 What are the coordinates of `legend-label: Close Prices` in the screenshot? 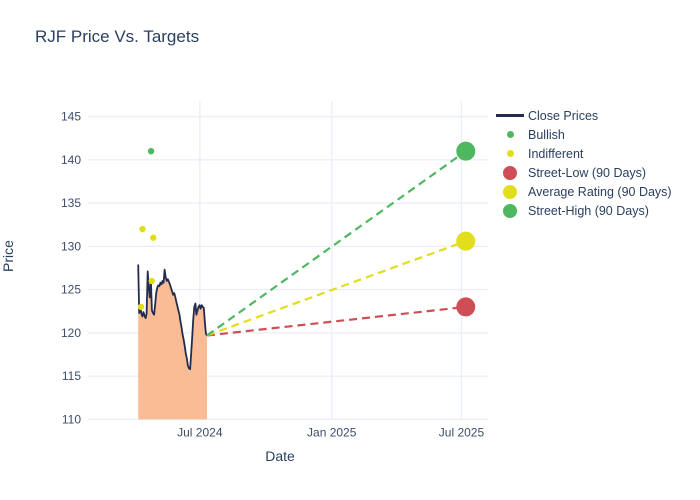 It's located at (563, 115).